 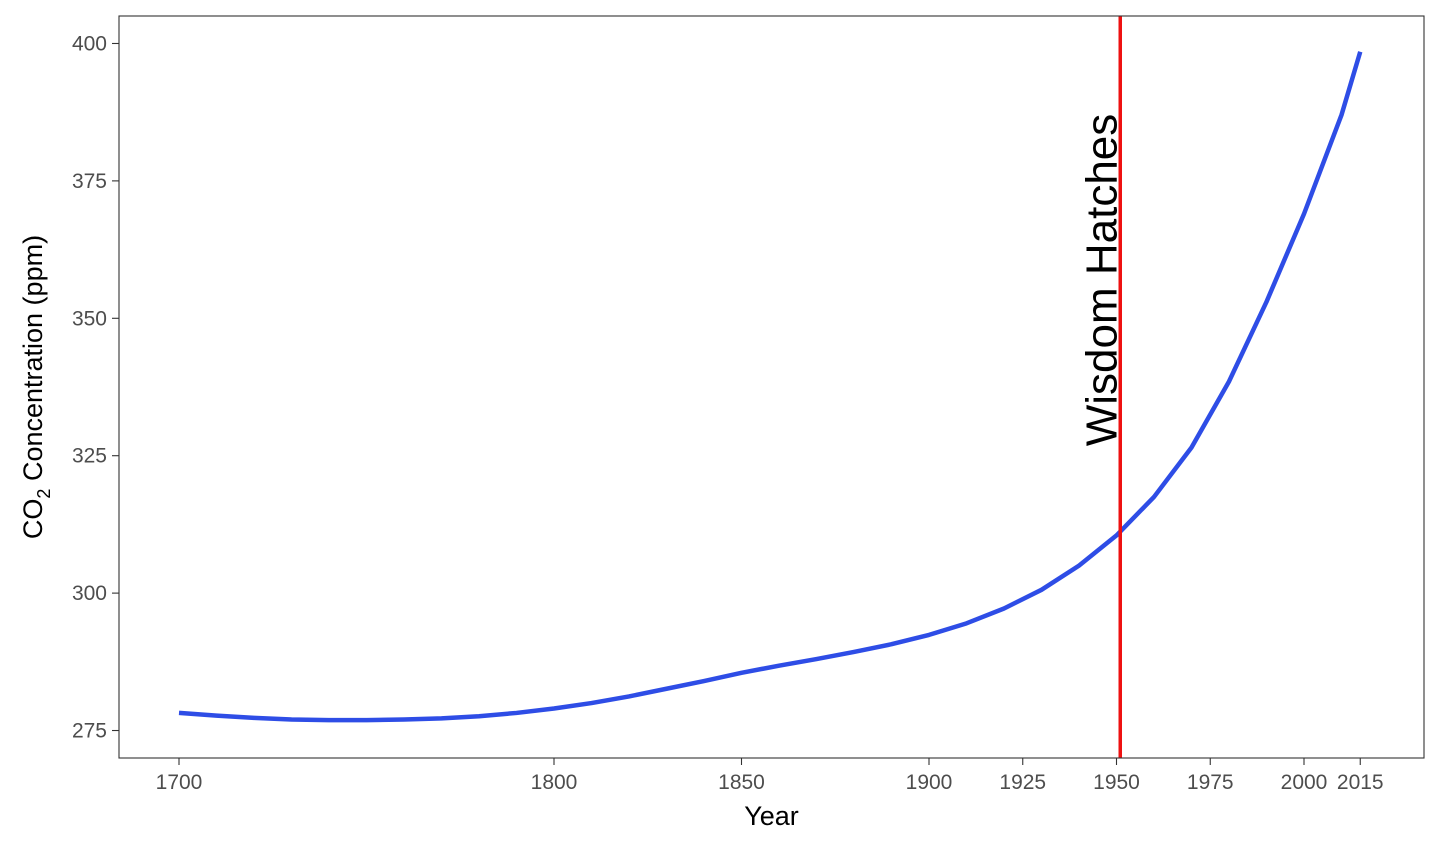 I want to click on y-axis-title: CO2 Concentration (ppm), so click(x=36, y=387).